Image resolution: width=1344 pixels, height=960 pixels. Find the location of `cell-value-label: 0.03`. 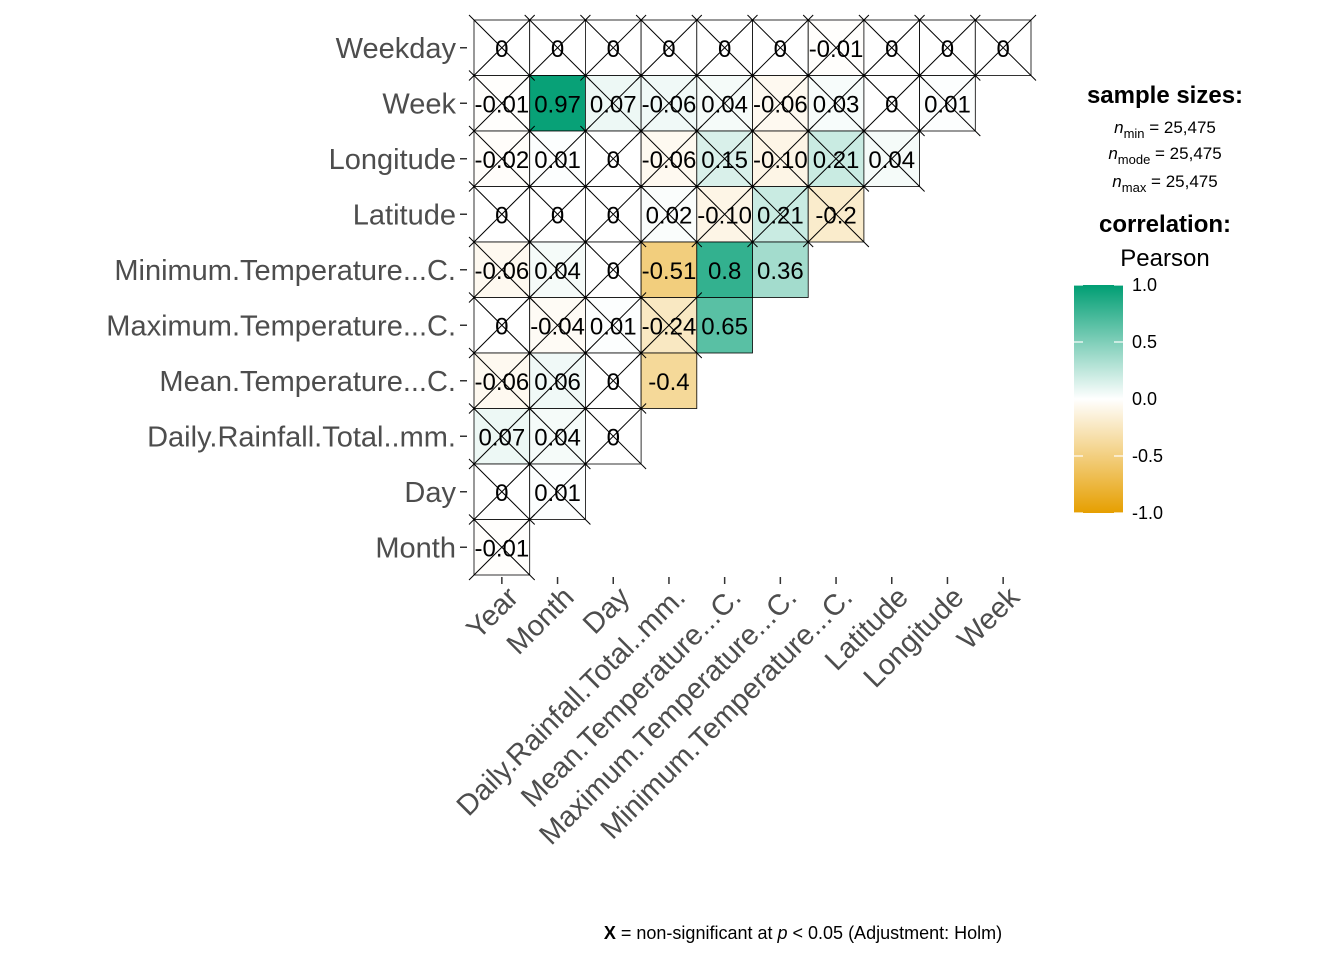

cell-value-label: 0.03 is located at coordinates (836, 104).